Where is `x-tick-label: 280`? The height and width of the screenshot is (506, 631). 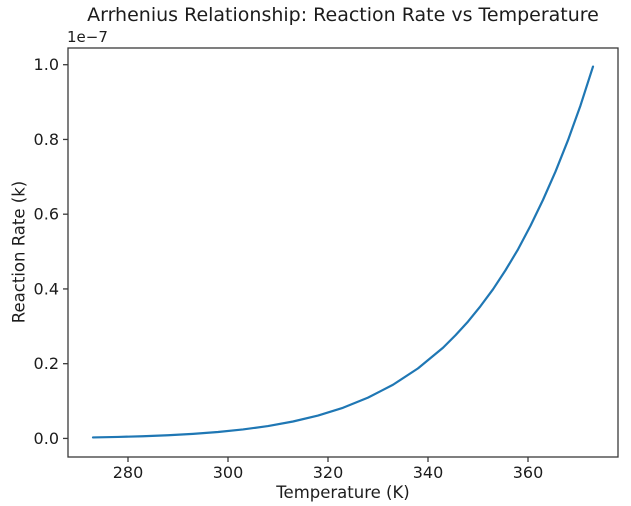
x-tick-label: 280 is located at coordinates (128, 472).